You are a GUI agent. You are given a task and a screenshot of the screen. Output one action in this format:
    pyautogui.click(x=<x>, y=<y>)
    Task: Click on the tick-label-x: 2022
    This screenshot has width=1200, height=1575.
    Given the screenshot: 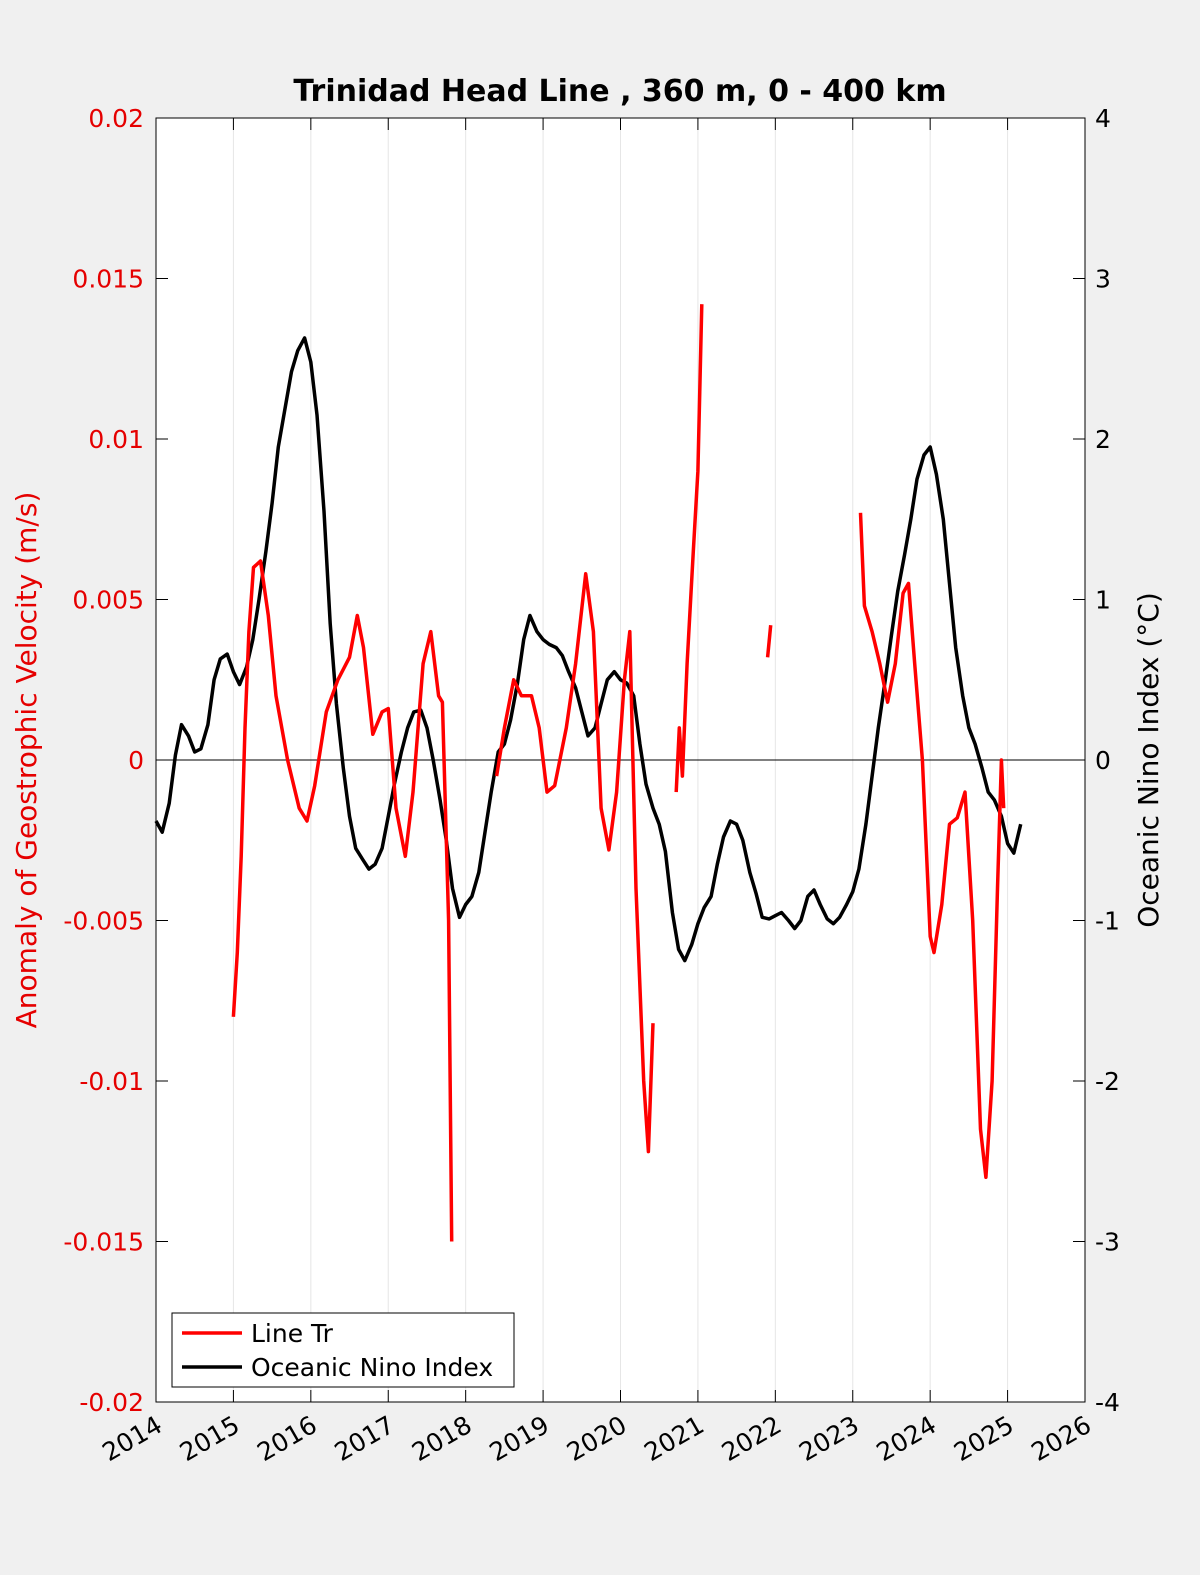 What is the action you would take?
    pyautogui.click(x=752, y=1438)
    